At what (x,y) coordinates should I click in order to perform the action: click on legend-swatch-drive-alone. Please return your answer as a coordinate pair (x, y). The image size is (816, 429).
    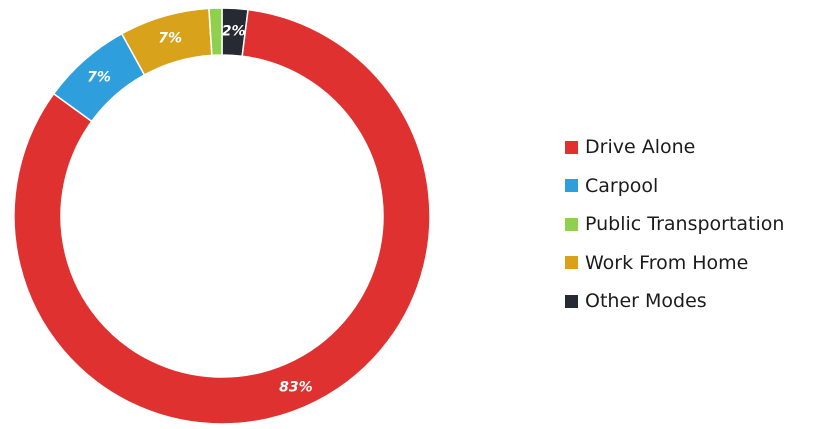
    Looking at the image, I should click on (571, 147).